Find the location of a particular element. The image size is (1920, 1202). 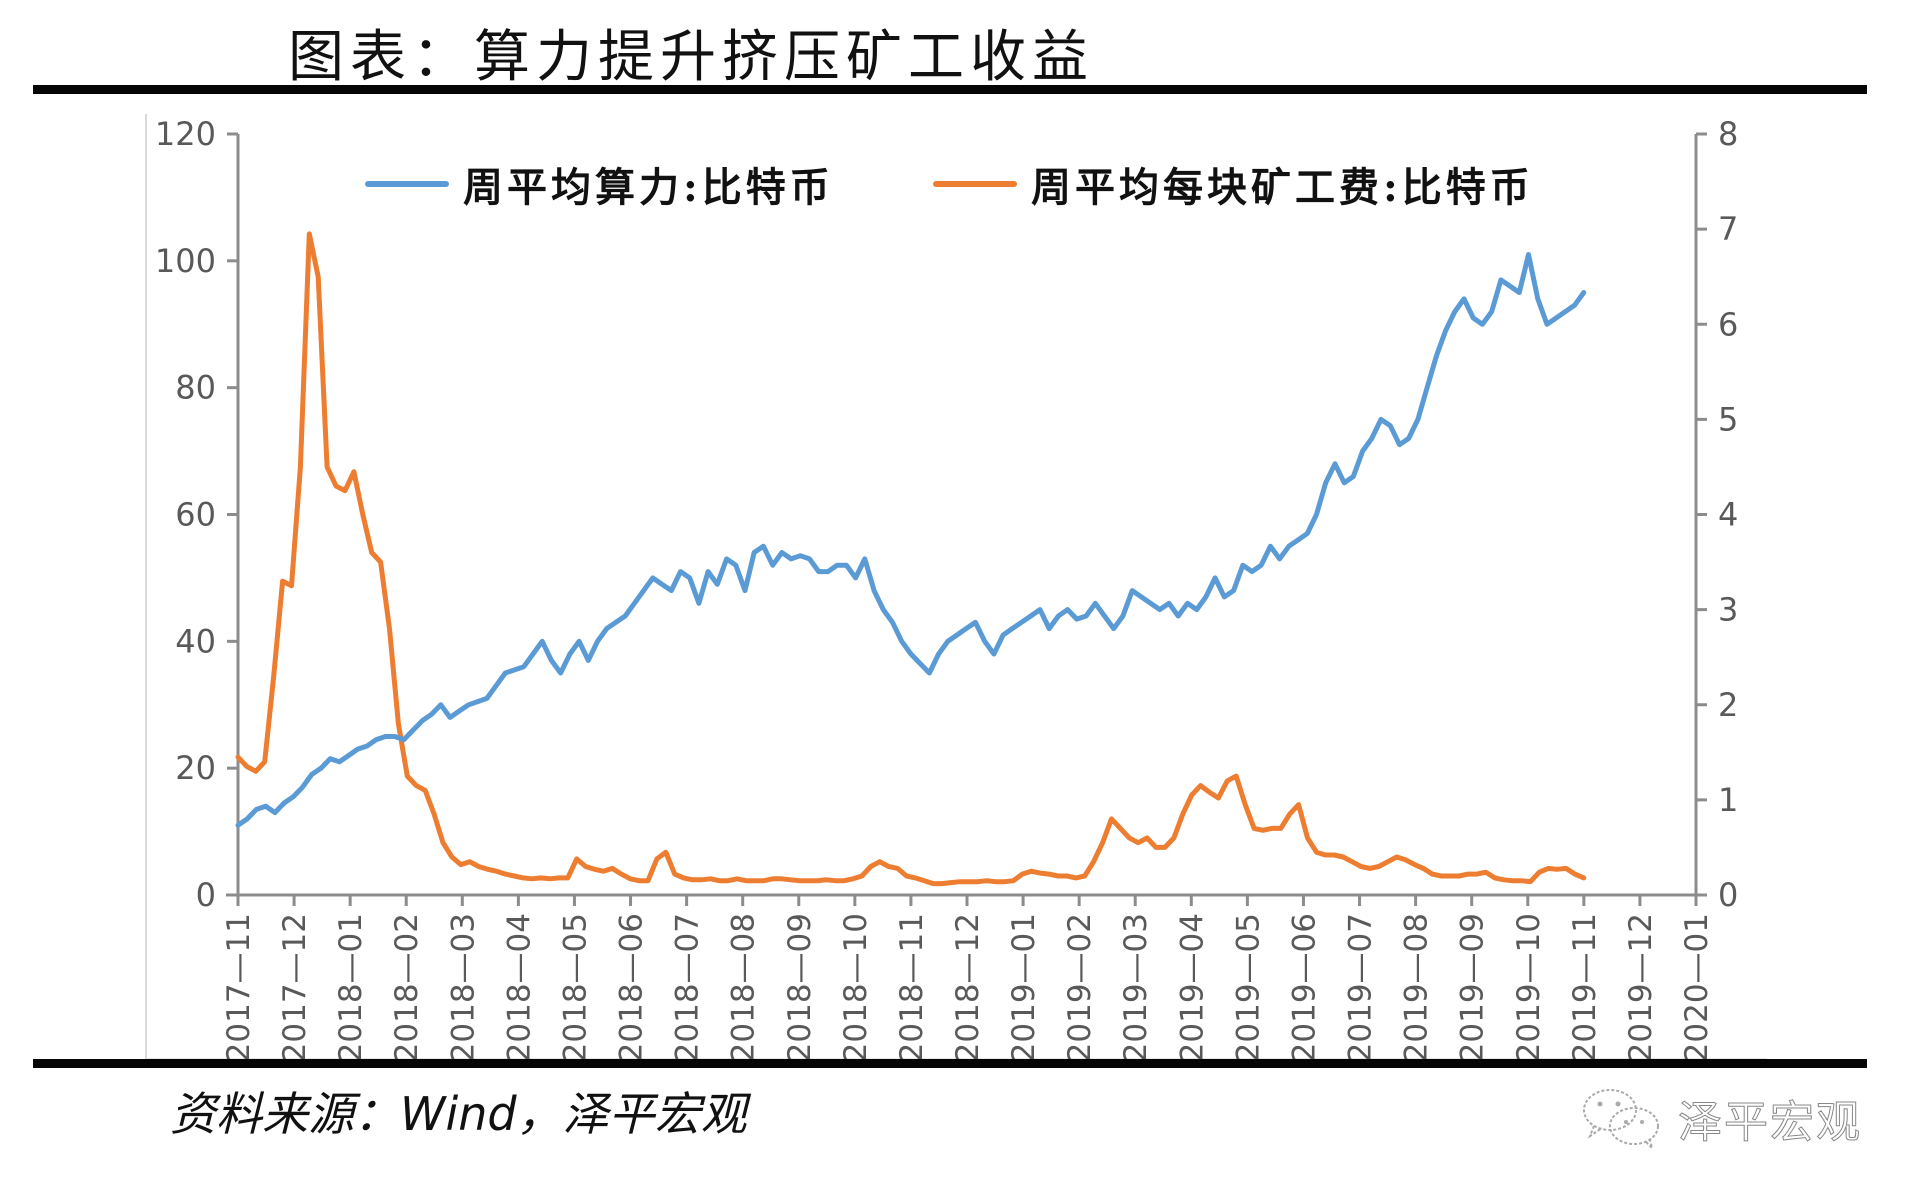

x-axis-tick-label: 2018—11 is located at coordinates (912, 987).